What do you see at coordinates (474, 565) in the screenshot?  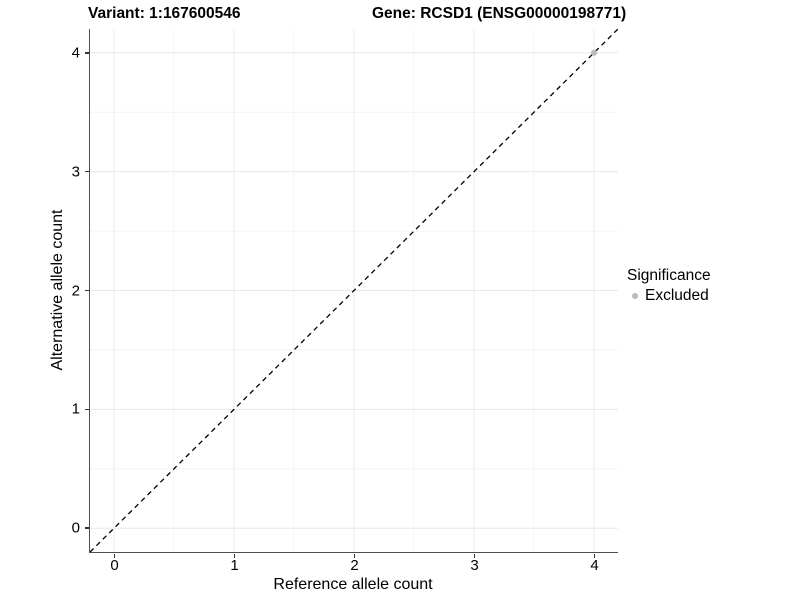 I see `x-tick-label: 3` at bounding box center [474, 565].